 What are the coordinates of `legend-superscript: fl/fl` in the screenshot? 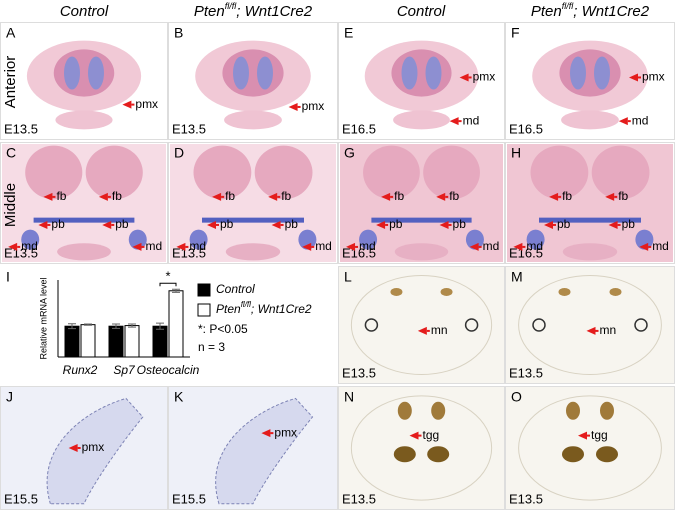 It's located at (246, 304).